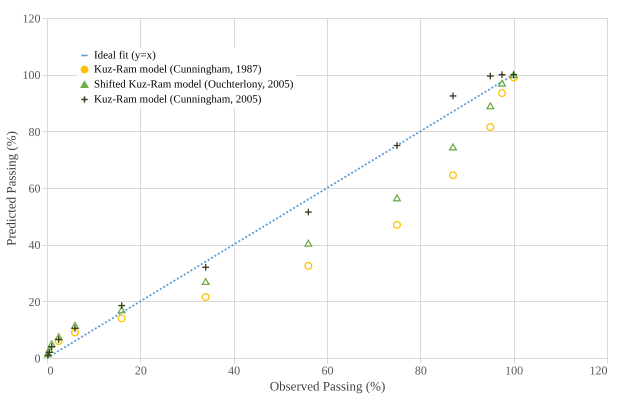 This screenshot has height=405, width=628. What do you see at coordinates (34, 301) in the screenshot?
I see `y-tick-label: 20` at bounding box center [34, 301].